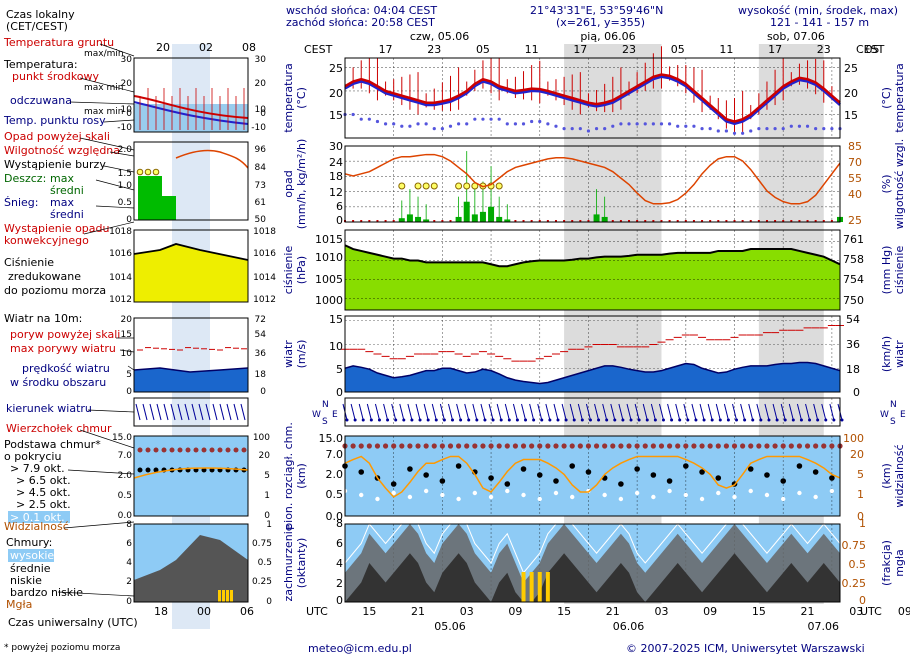 The height and width of the screenshot is (660, 910). What do you see at coordinates (855, 194) in the screenshot?
I see `humidity-tick: 40` at bounding box center [855, 194].